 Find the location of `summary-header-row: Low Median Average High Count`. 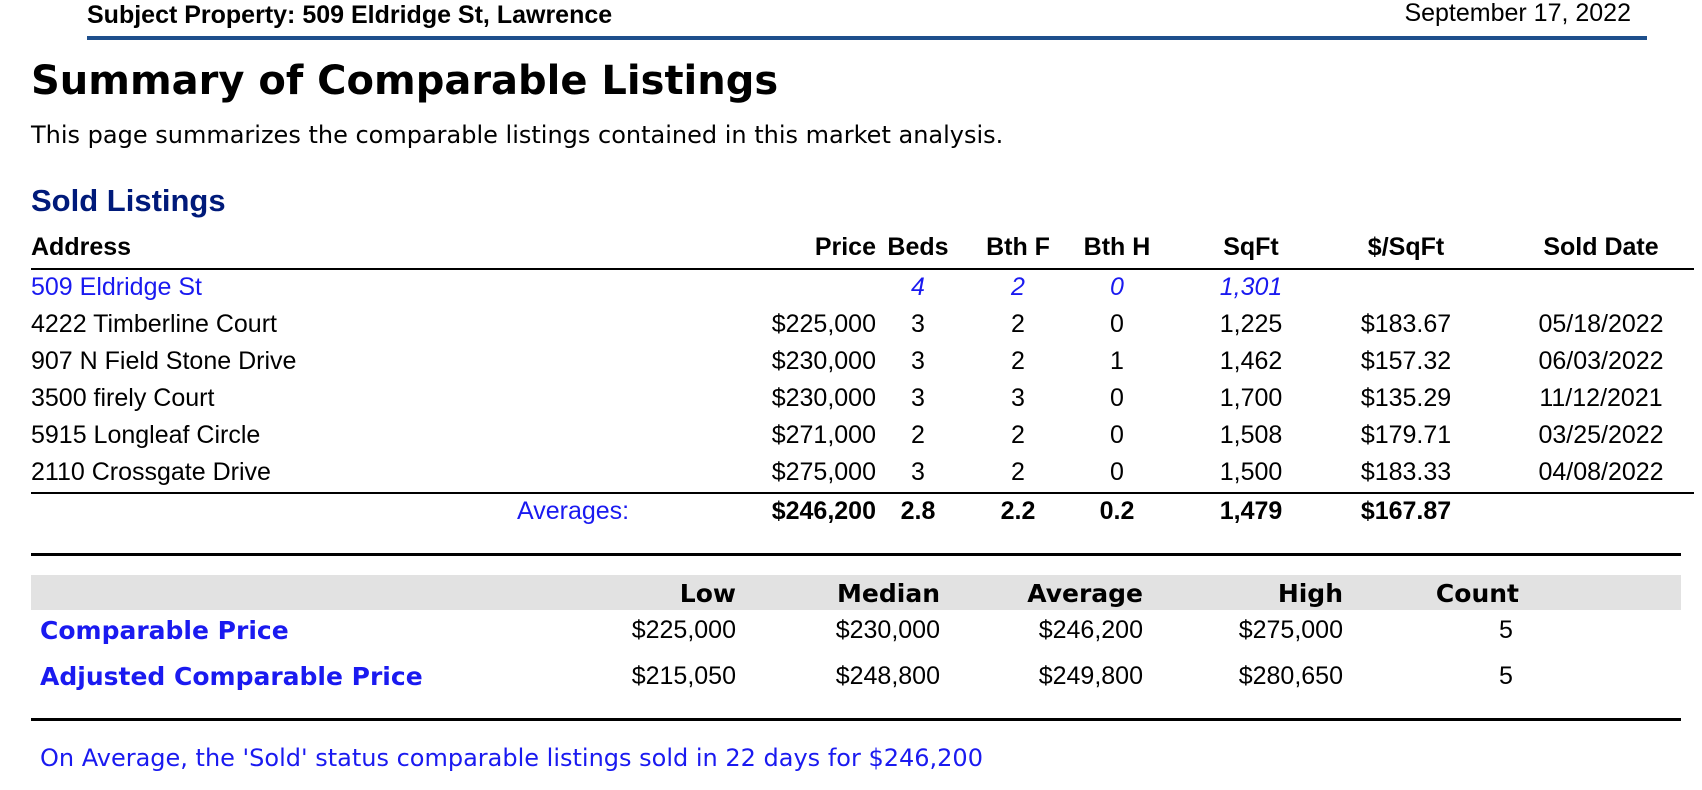

summary-header-row: Low Median Average High Count is located at coordinates (856, 592).